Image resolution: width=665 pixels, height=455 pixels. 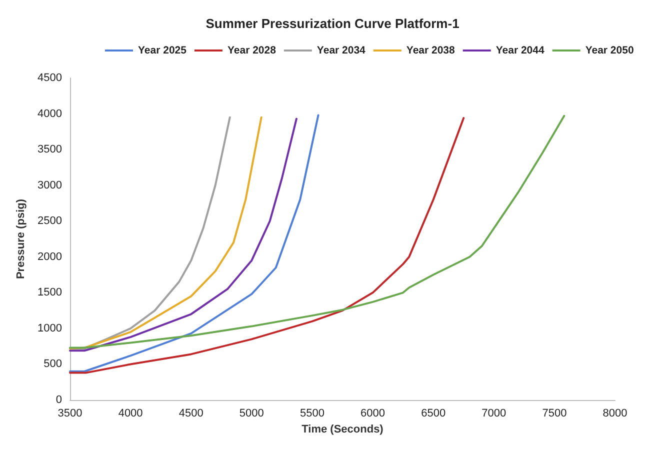 I want to click on legend-label: Year 2038, so click(x=431, y=50).